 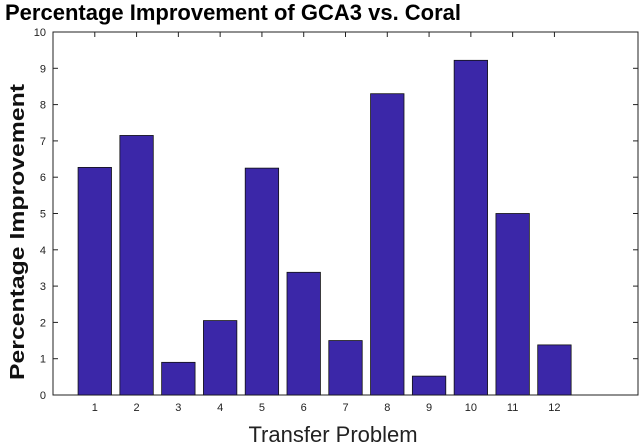 I want to click on x-tick-label: 4, so click(x=220, y=408).